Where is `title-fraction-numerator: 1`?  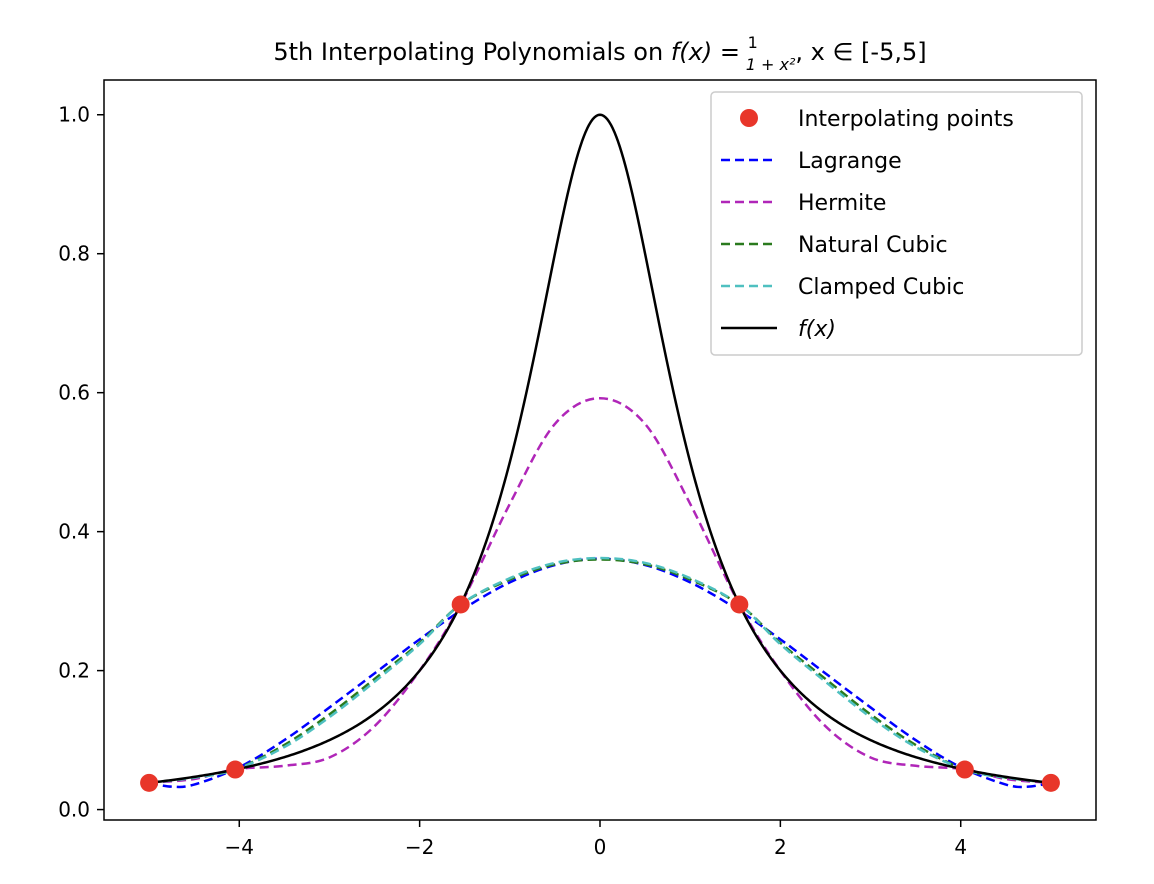 title-fraction-numerator: 1 is located at coordinates (753, 42).